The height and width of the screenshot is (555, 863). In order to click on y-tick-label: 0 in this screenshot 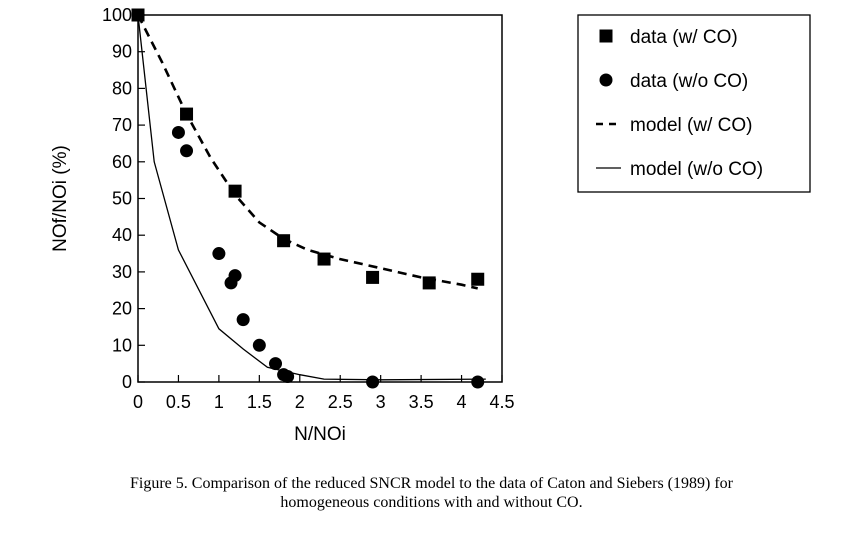, I will do `click(127, 382)`.